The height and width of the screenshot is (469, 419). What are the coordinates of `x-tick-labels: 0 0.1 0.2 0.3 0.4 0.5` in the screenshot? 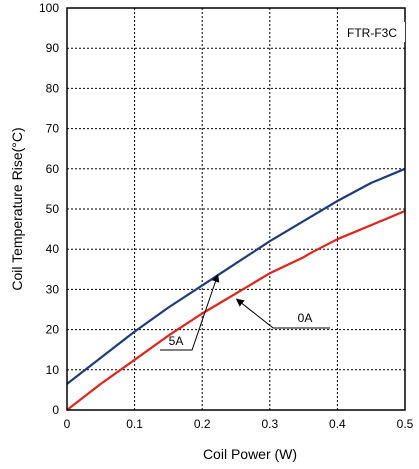 It's located at (239, 424).